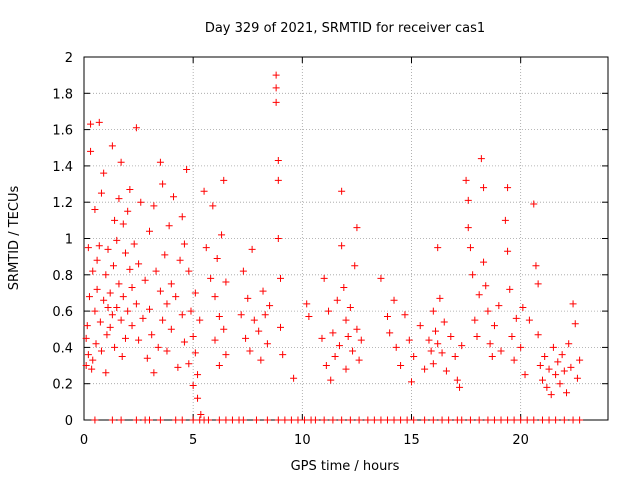 The image size is (640, 480). What do you see at coordinates (345, 466) in the screenshot?
I see `x-axis-label: GPS time / hours` at bounding box center [345, 466].